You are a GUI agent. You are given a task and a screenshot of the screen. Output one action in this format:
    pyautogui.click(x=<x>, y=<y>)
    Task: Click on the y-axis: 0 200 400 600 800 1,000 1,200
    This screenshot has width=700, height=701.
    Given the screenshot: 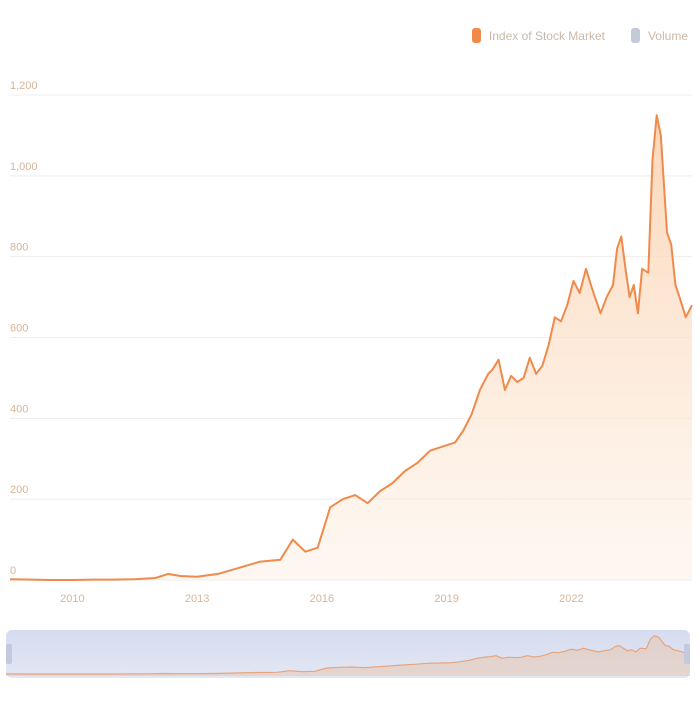 What is the action you would take?
    pyautogui.click(x=24, y=328)
    